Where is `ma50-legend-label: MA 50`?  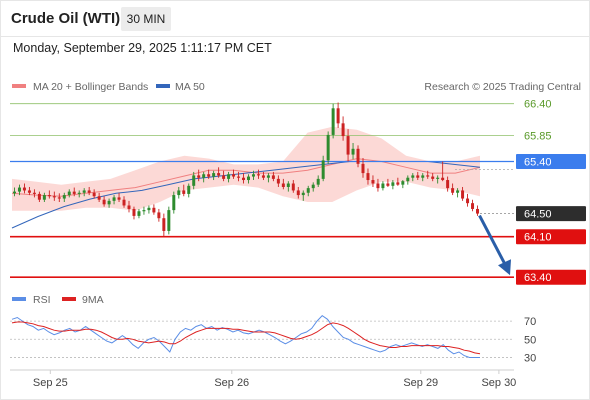
ma50-legend-label: MA 50 is located at coordinates (190, 87).